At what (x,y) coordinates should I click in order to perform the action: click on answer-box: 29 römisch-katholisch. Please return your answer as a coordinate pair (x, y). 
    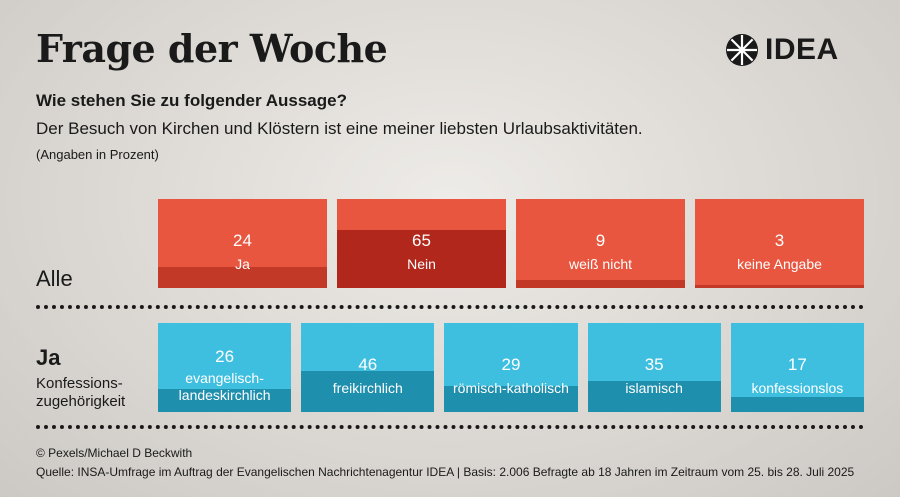
    Looking at the image, I should click on (511, 367).